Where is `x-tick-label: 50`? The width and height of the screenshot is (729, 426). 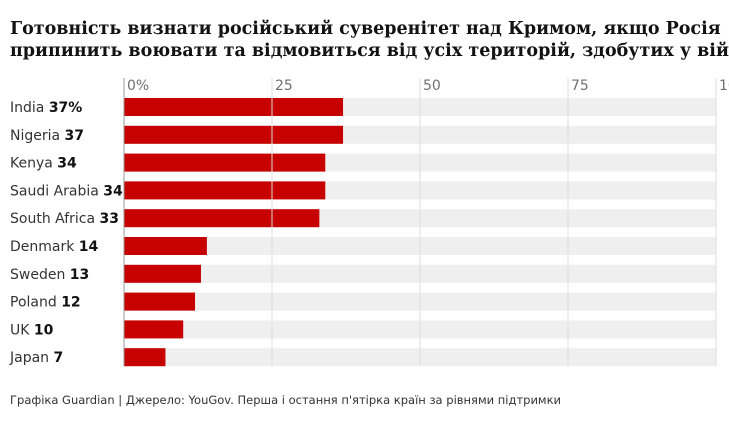
x-tick-label: 50 is located at coordinates (432, 86).